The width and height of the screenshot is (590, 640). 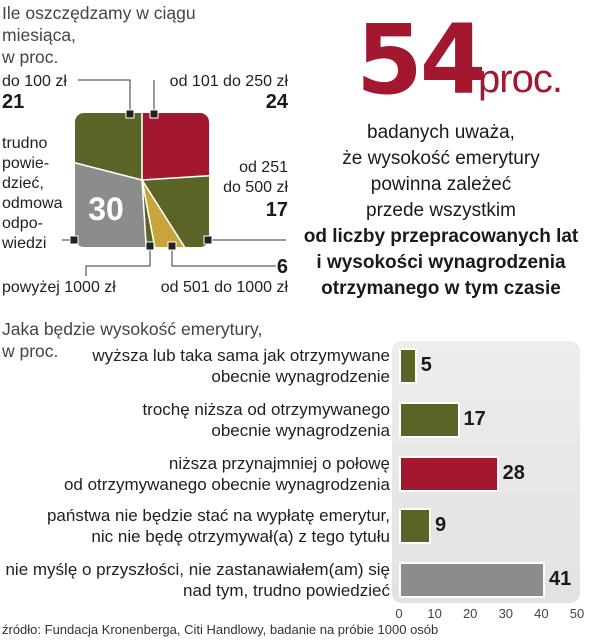 I want to click on label-do-100: do 100 zł, so click(x=34, y=81).